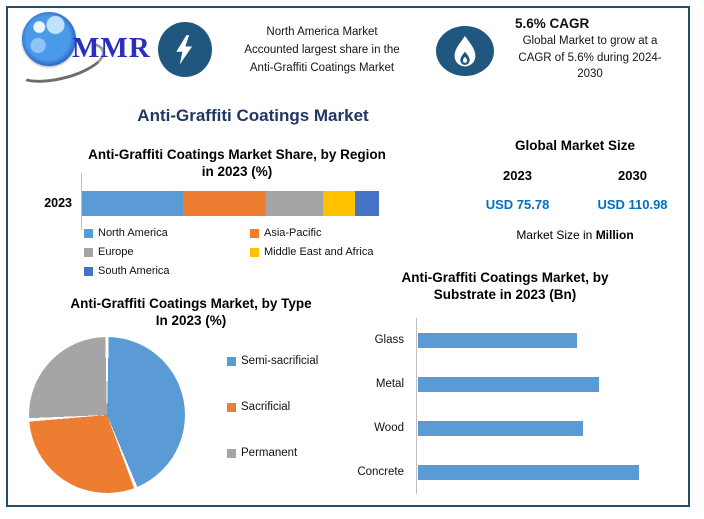 The image size is (704, 519). What do you see at coordinates (134, 271) in the screenshot?
I see `legend-label: South America` at bounding box center [134, 271].